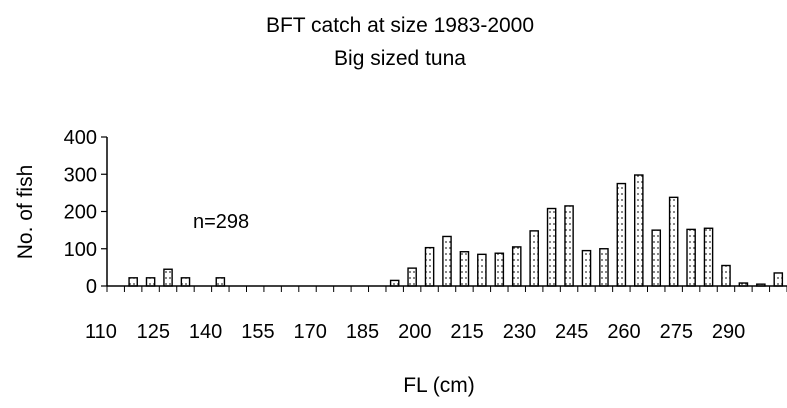 This screenshot has width=787, height=408. Describe the element at coordinates (153, 332) in the screenshot. I see `x-tick-label: 125` at that location.